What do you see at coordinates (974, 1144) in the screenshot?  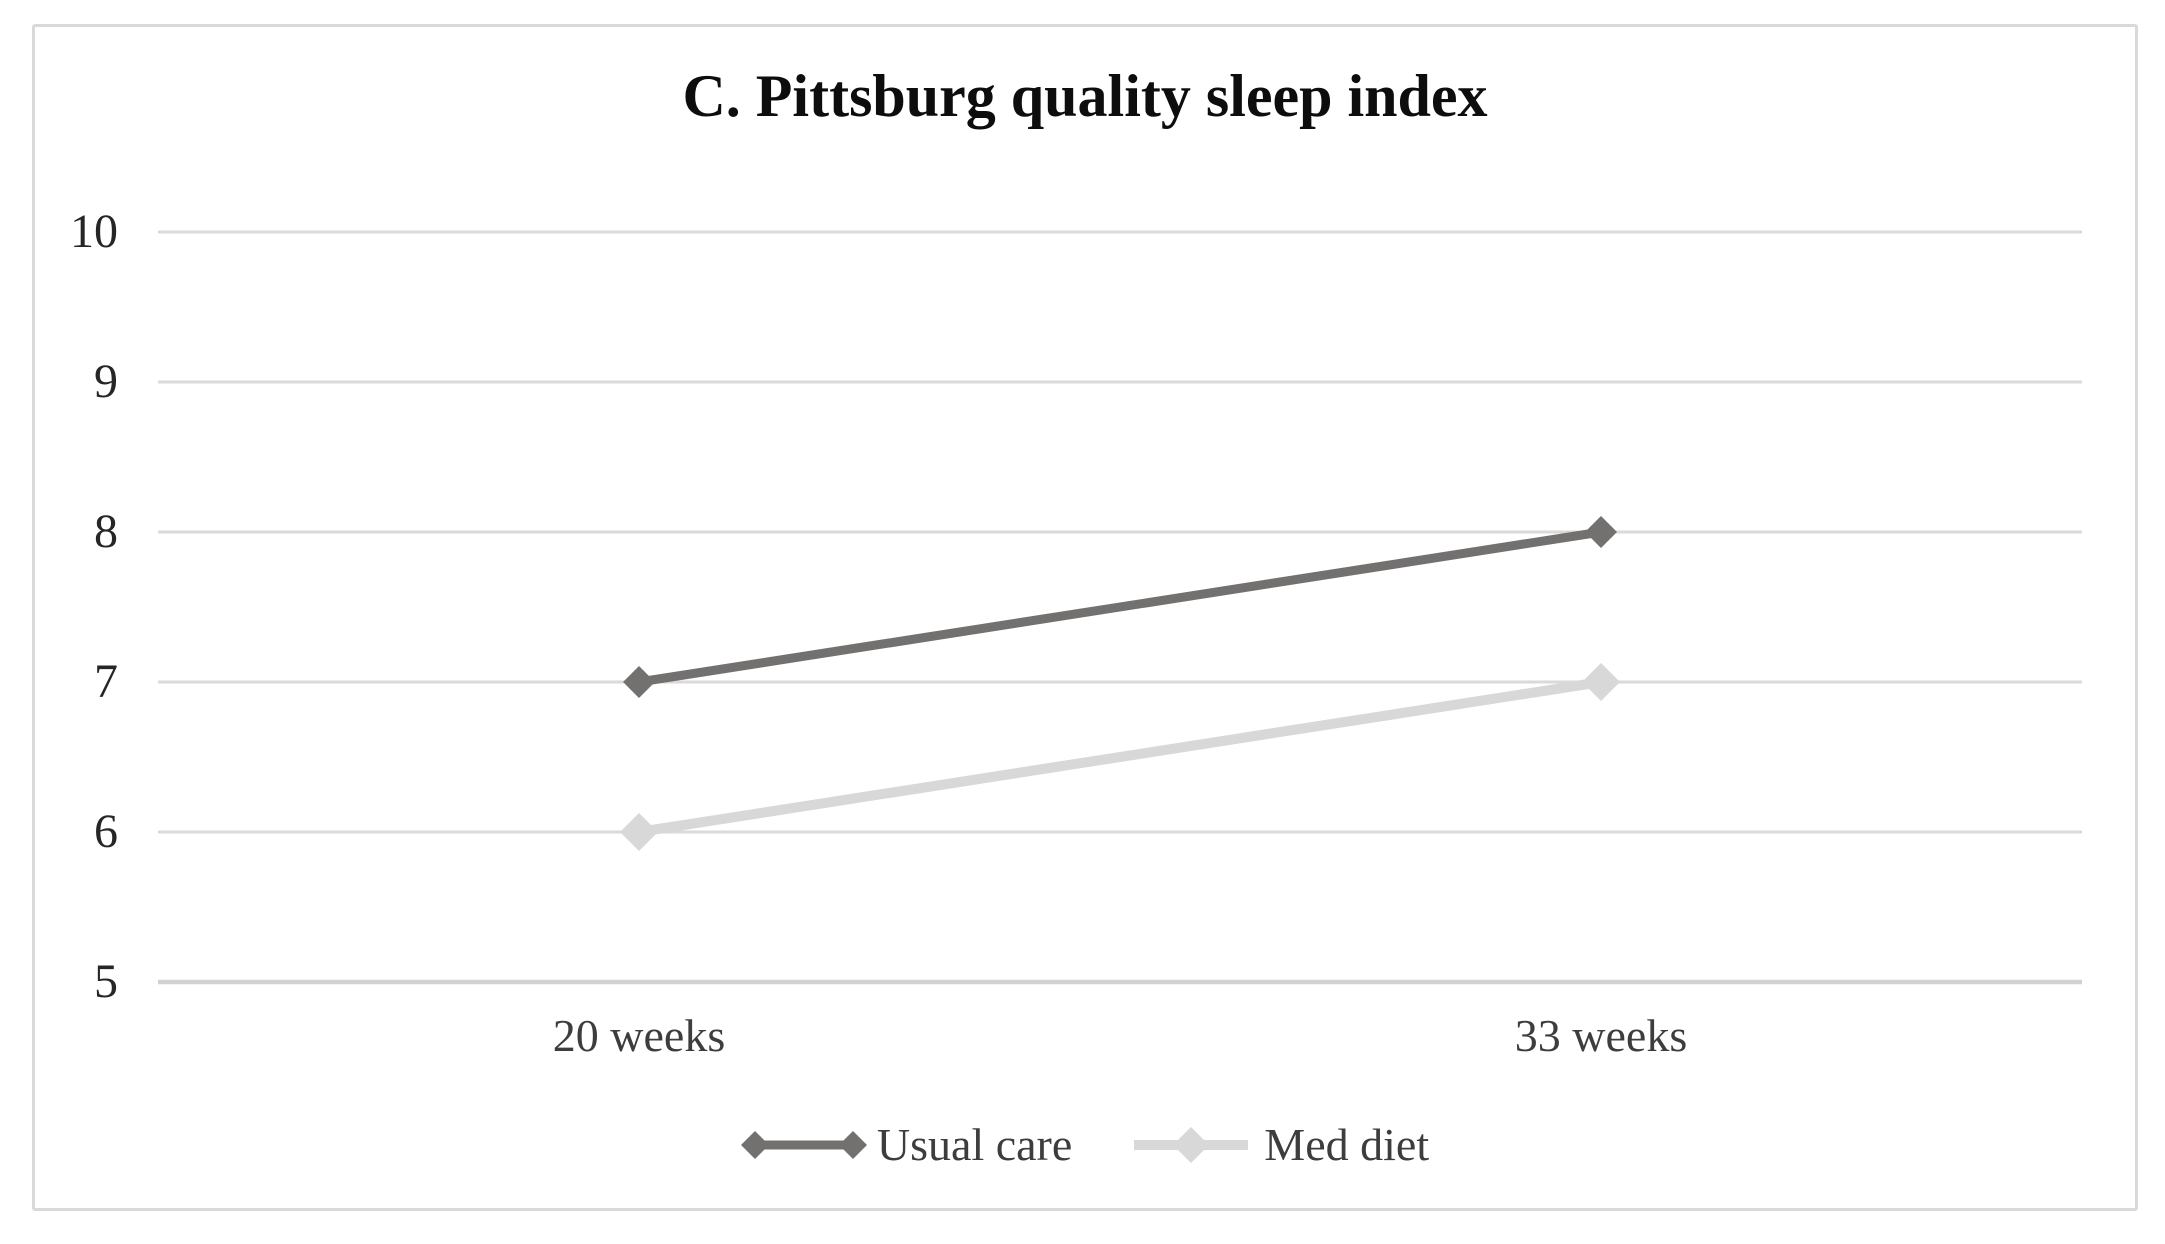 I see `legend-label-usual-care: Usual care` at bounding box center [974, 1144].